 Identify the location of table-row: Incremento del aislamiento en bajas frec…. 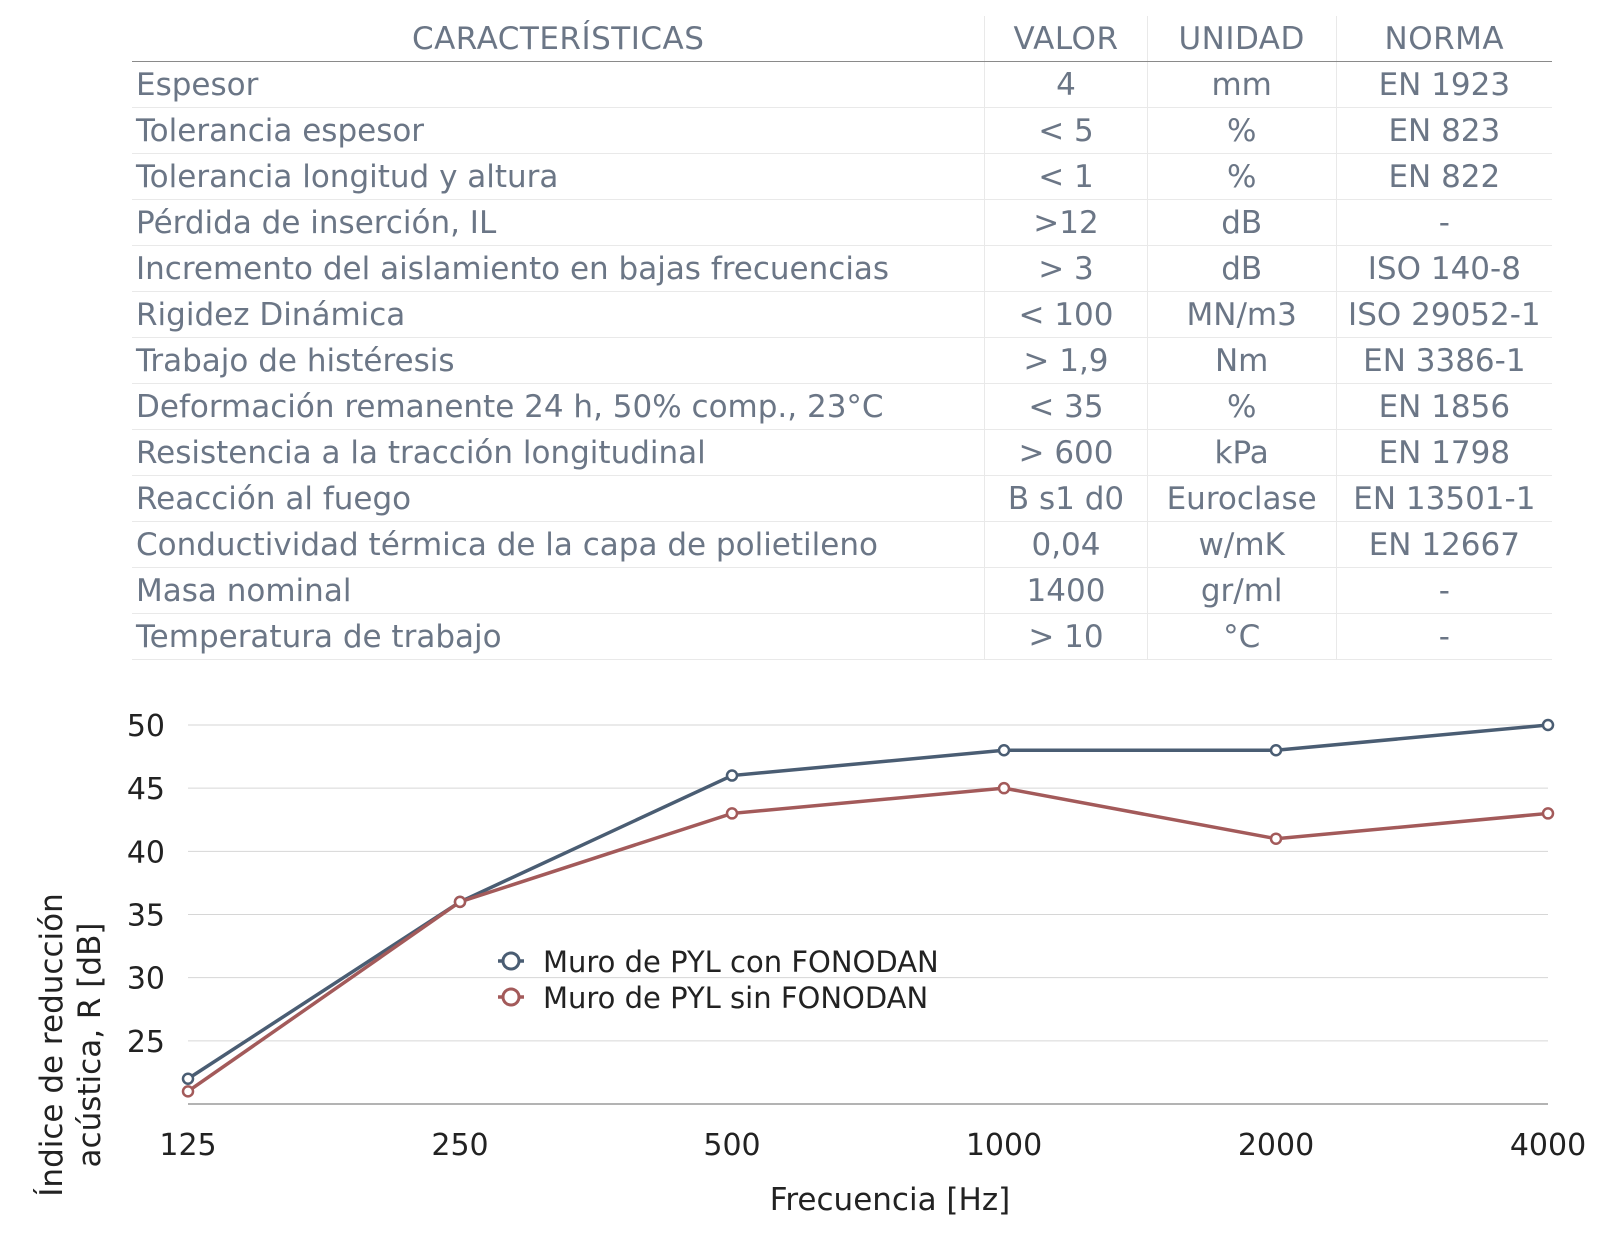
(842, 268).